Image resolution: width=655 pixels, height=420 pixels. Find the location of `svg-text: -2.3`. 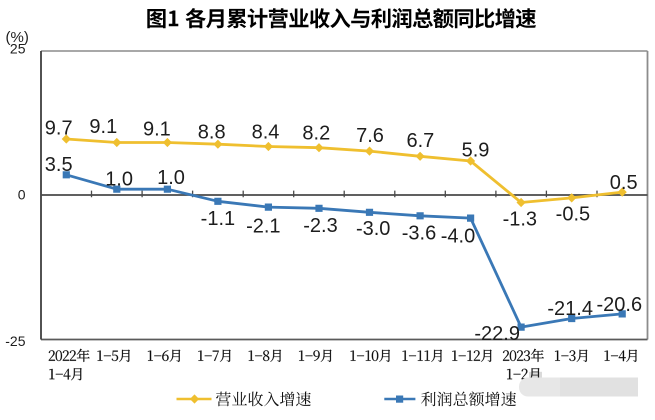

svg-text: -2.3 is located at coordinates (320, 226).